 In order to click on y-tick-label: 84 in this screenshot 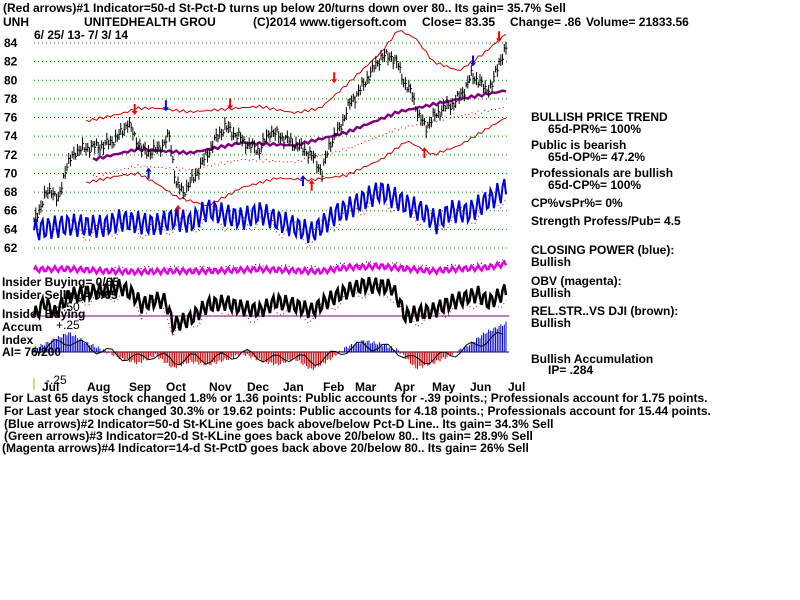, I will do `click(11, 43)`.